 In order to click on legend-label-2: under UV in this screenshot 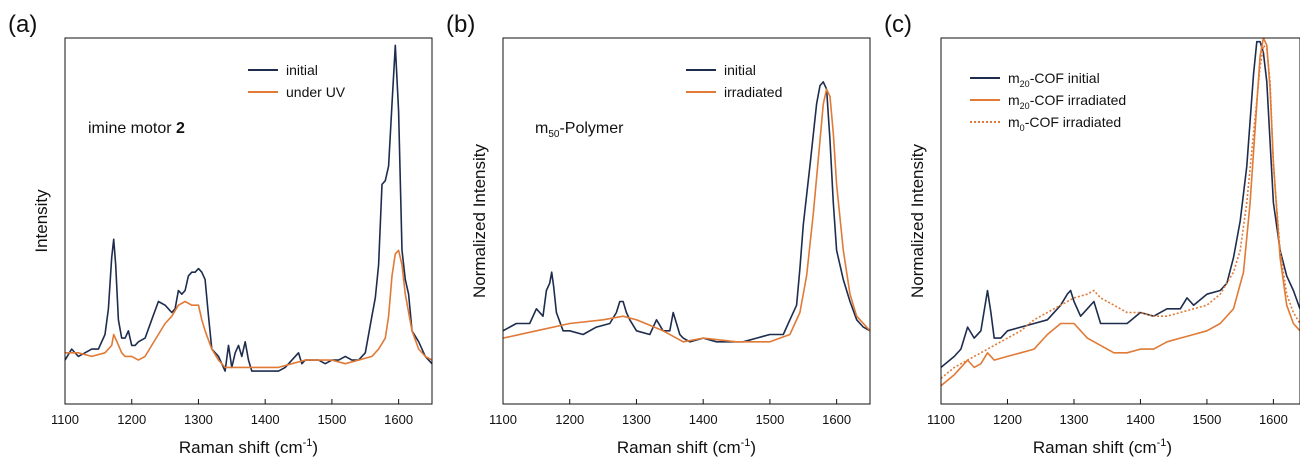, I will do `click(316, 92)`.